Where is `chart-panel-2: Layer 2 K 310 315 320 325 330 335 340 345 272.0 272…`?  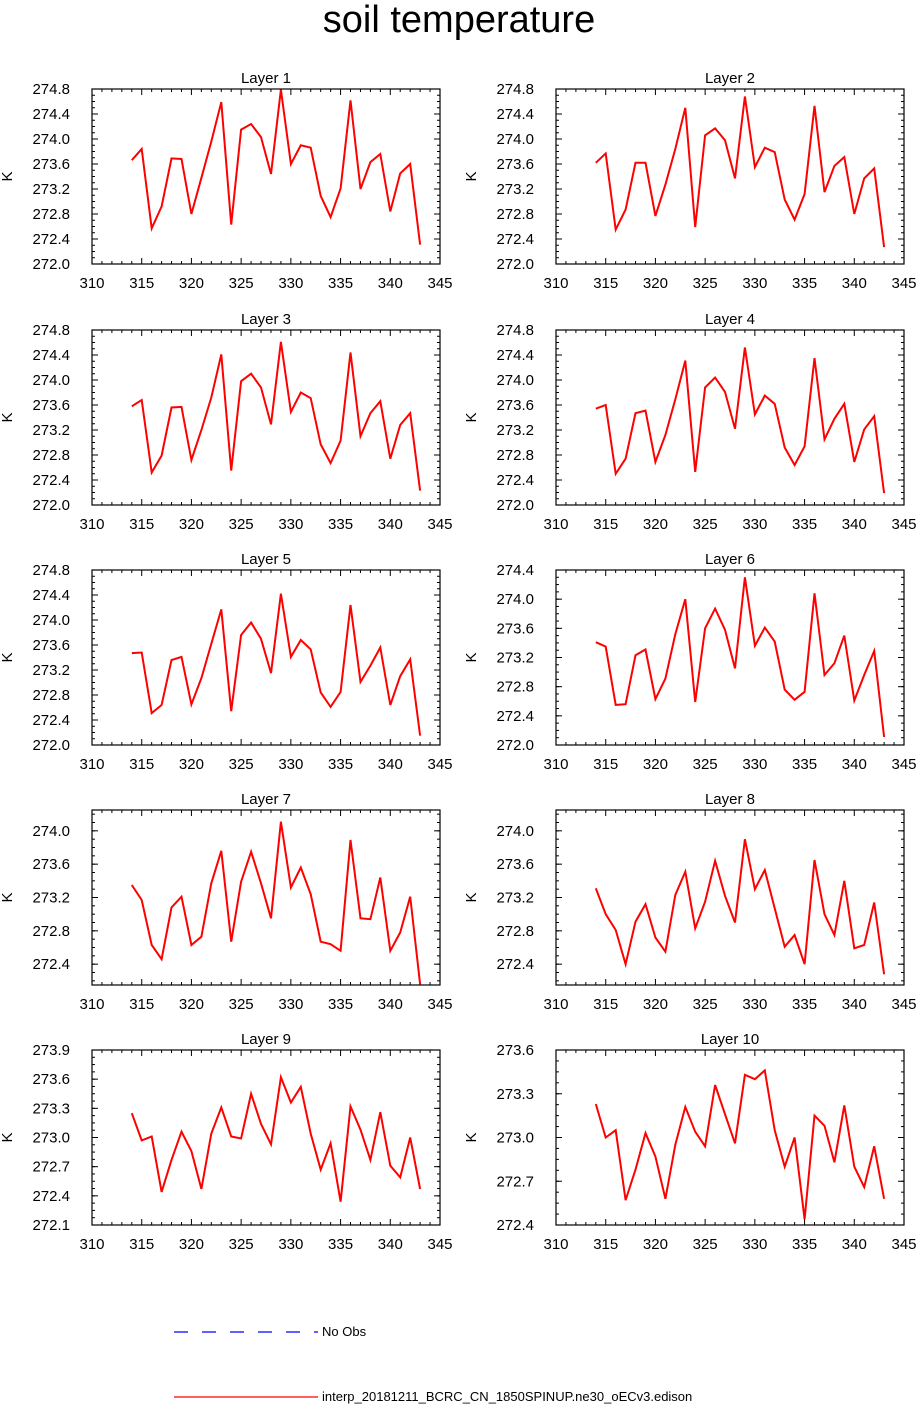 chart-panel-2: Layer 2 K 310 315 320 325 330 335 340 345 272.0 272… is located at coordinates (690, 181).